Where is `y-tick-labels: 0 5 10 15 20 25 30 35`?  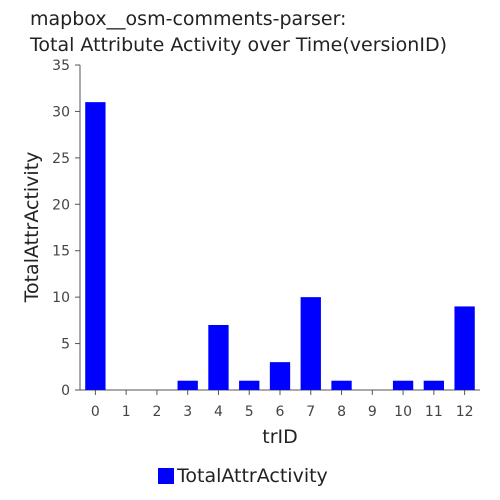
y-tick-labels: 0 5 10 15 20 25 30 35 is located at coordinates (66, 228).